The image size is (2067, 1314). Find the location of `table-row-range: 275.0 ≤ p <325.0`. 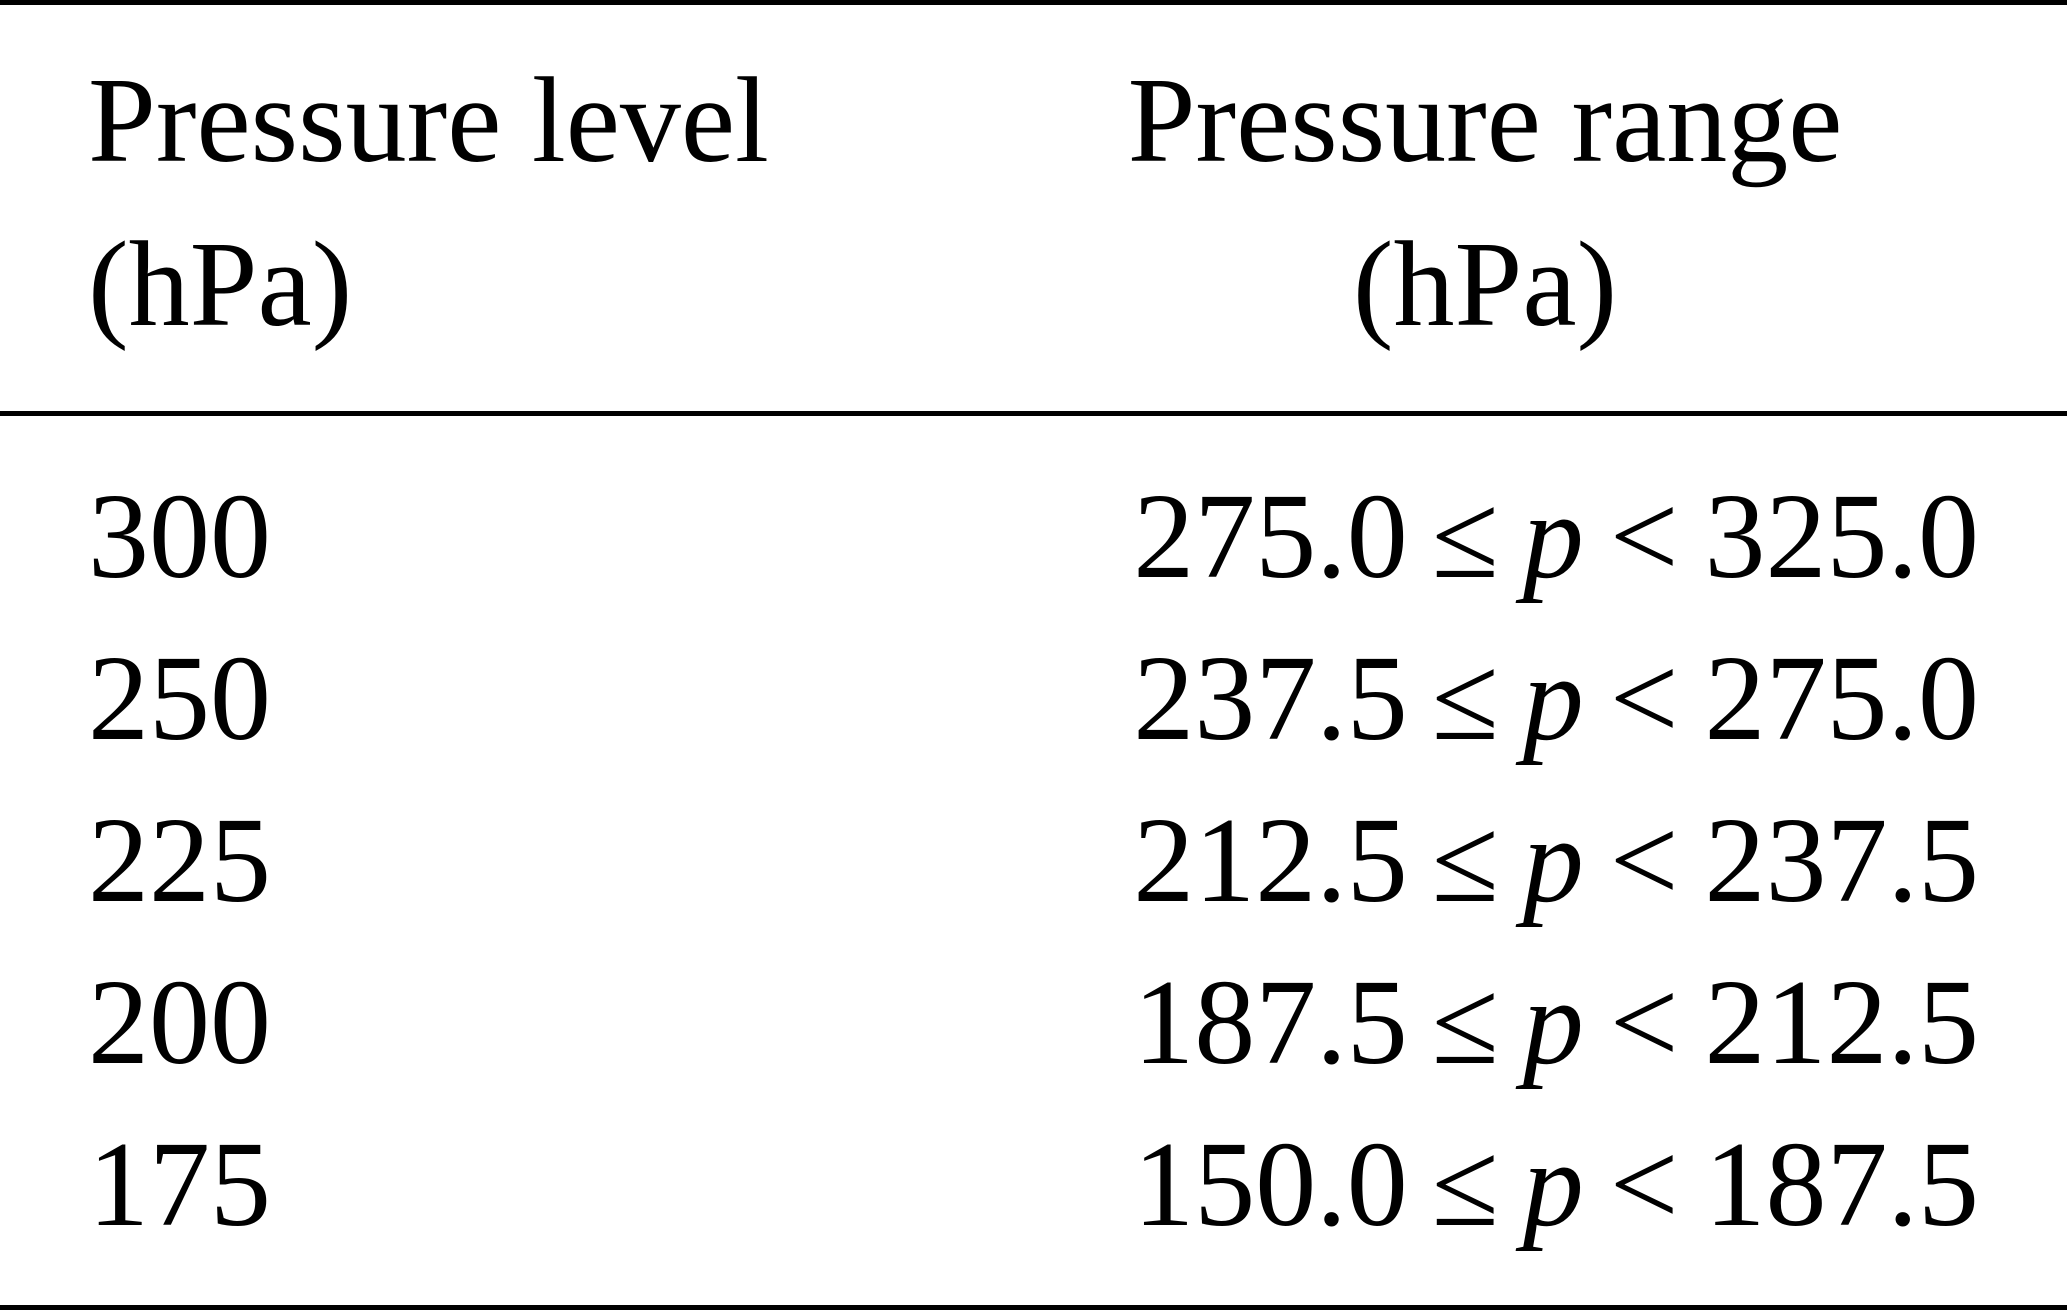

table-row-range: 275.0 ≤ p <325.0 is located at coordinates (1556, 537).